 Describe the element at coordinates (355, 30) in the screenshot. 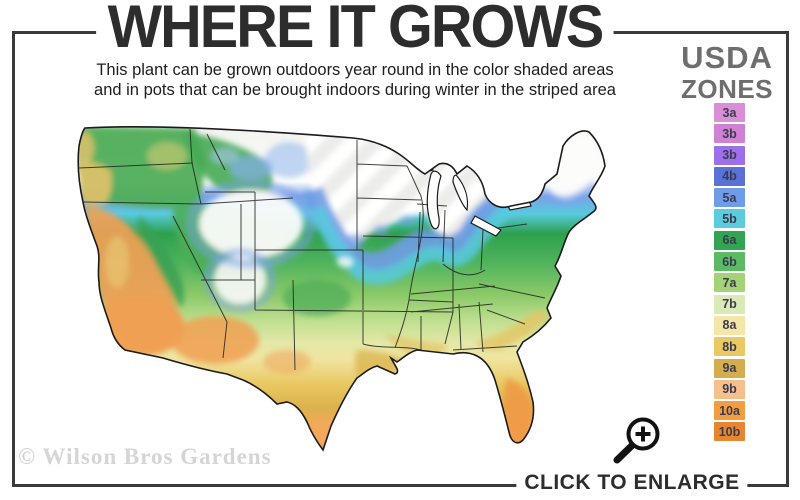

I see `page-title: WHERE IT GROWS` at that location.